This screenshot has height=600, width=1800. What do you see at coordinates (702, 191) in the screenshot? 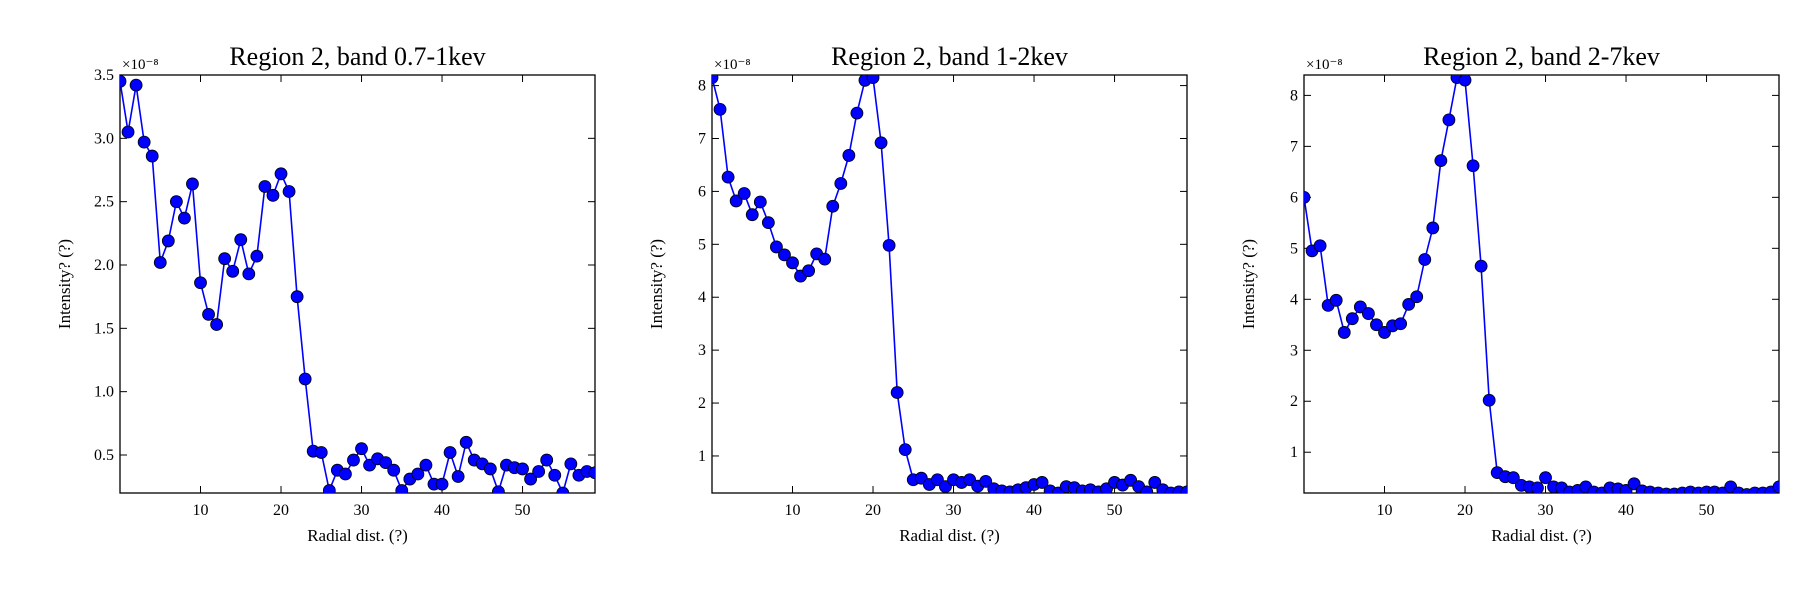
I see `y-tick-label: 6` at bounding box center [702, 191].